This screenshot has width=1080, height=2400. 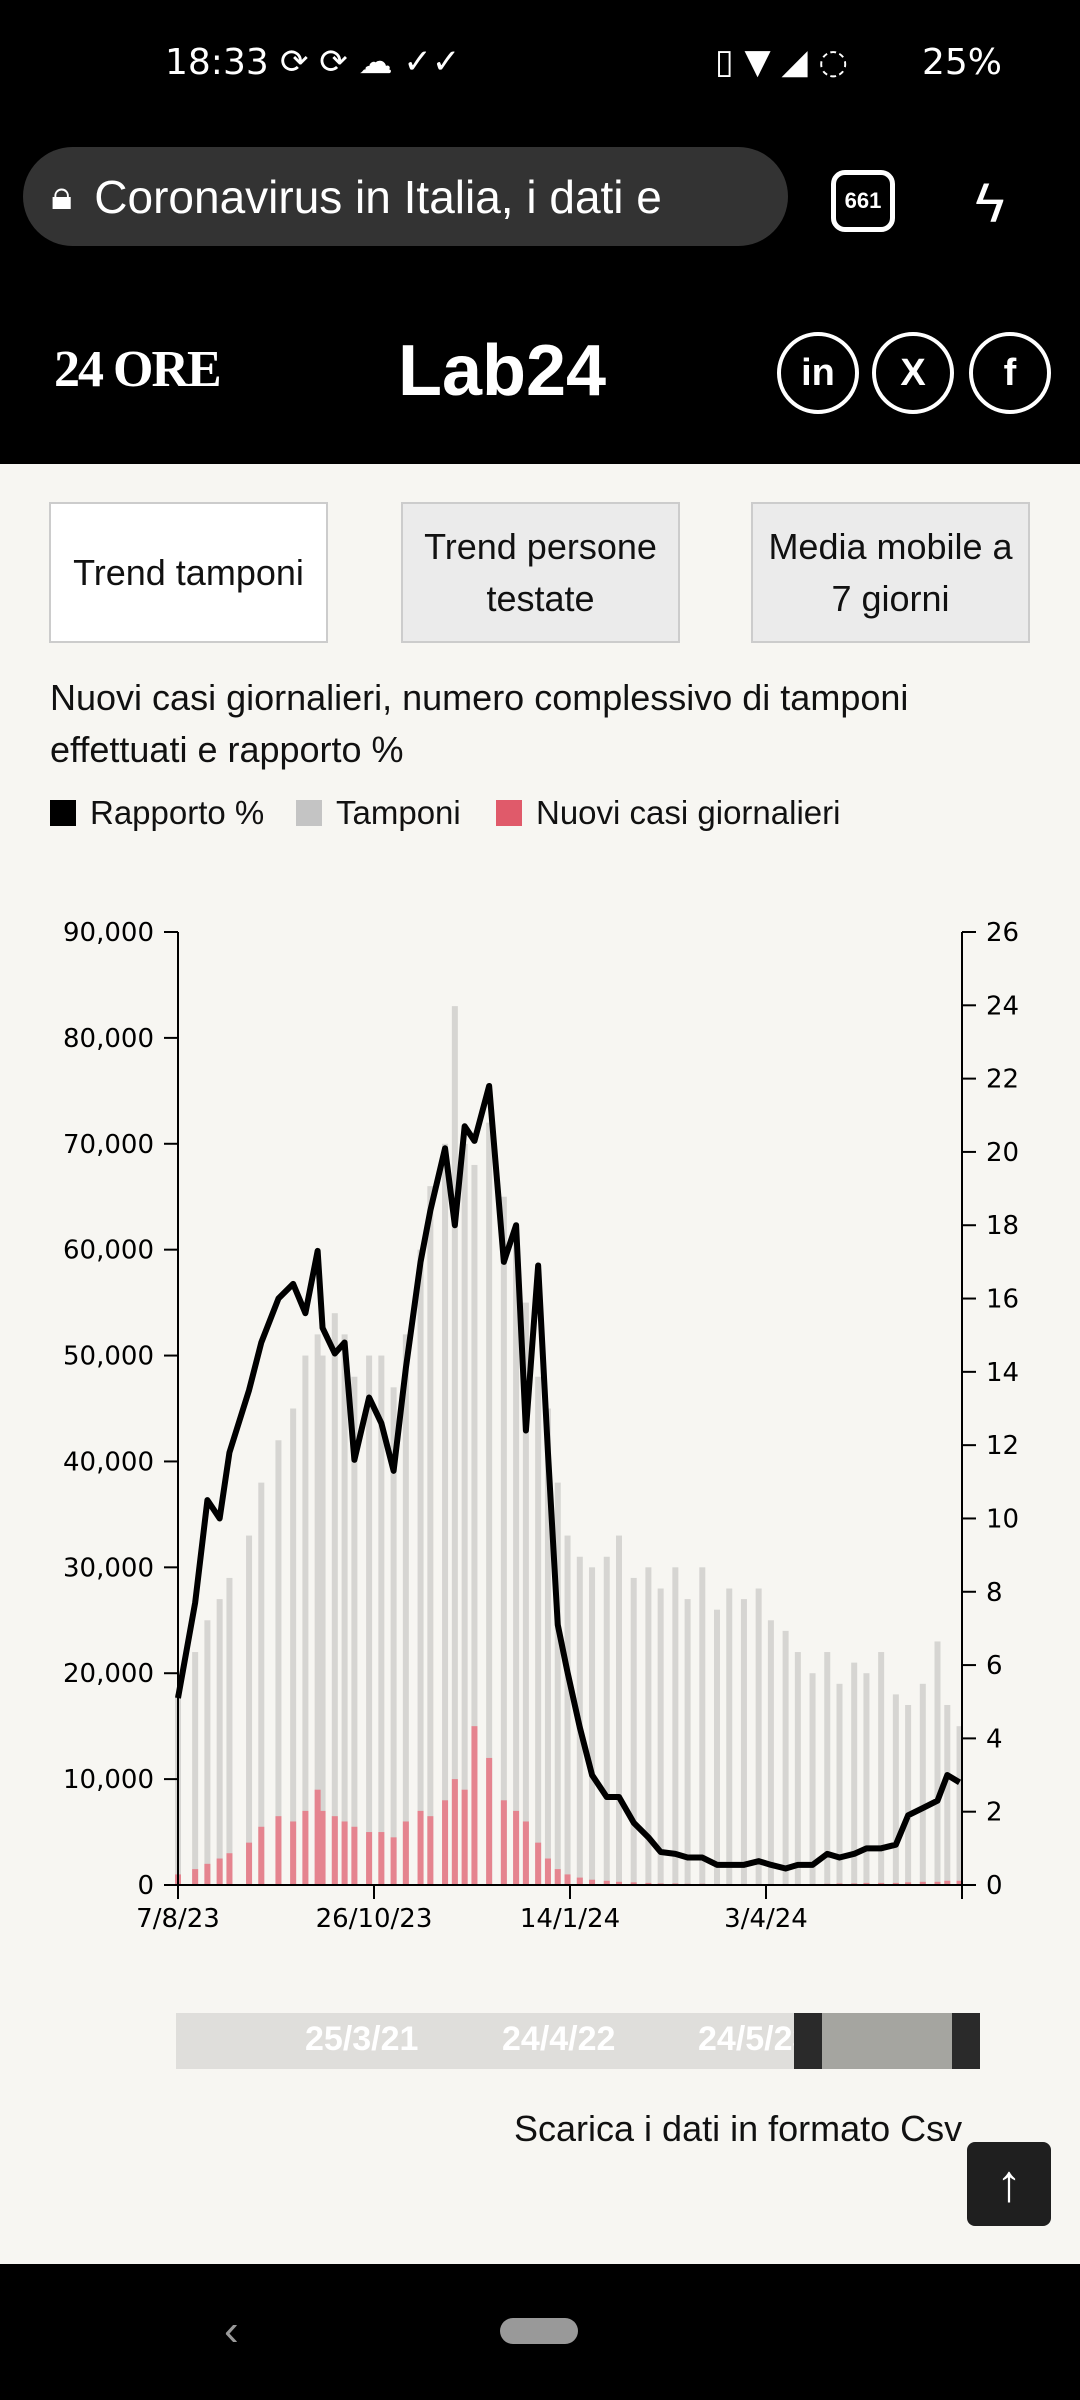 What do you see at coordinates (818, 373) in the screenshot?
I see `linkedin-icon: in` at bounding box center [818, 373].